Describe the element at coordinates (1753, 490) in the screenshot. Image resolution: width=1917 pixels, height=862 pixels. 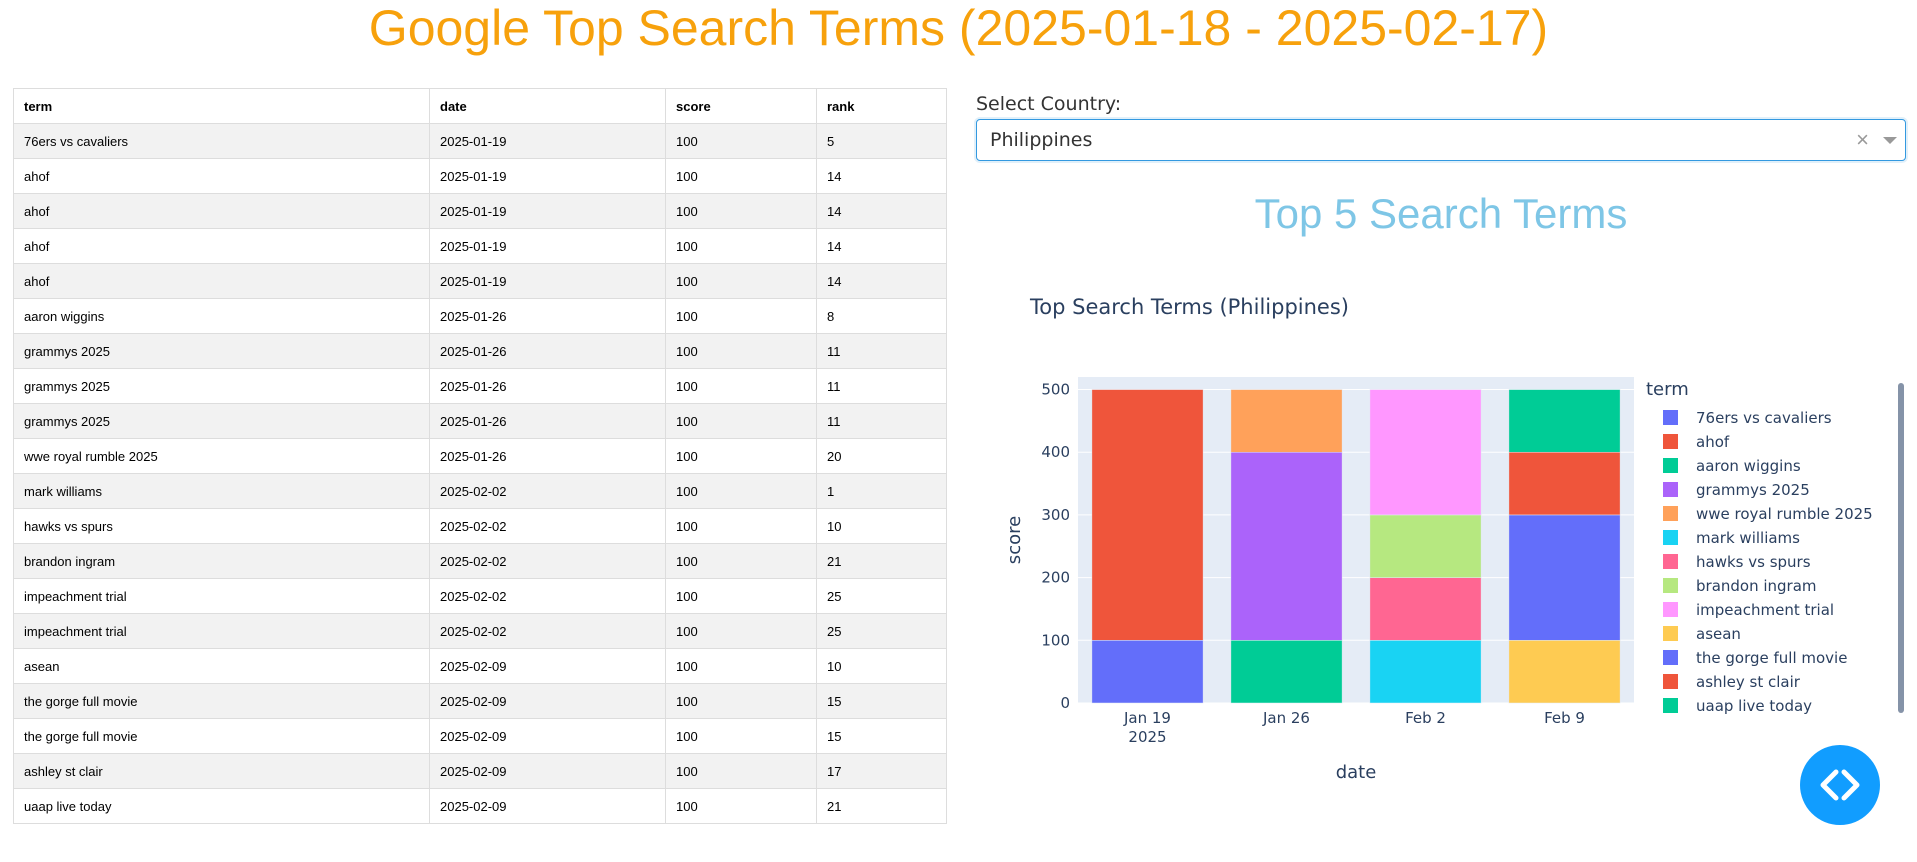
I see `legend-label: grammys 2025` at that location.